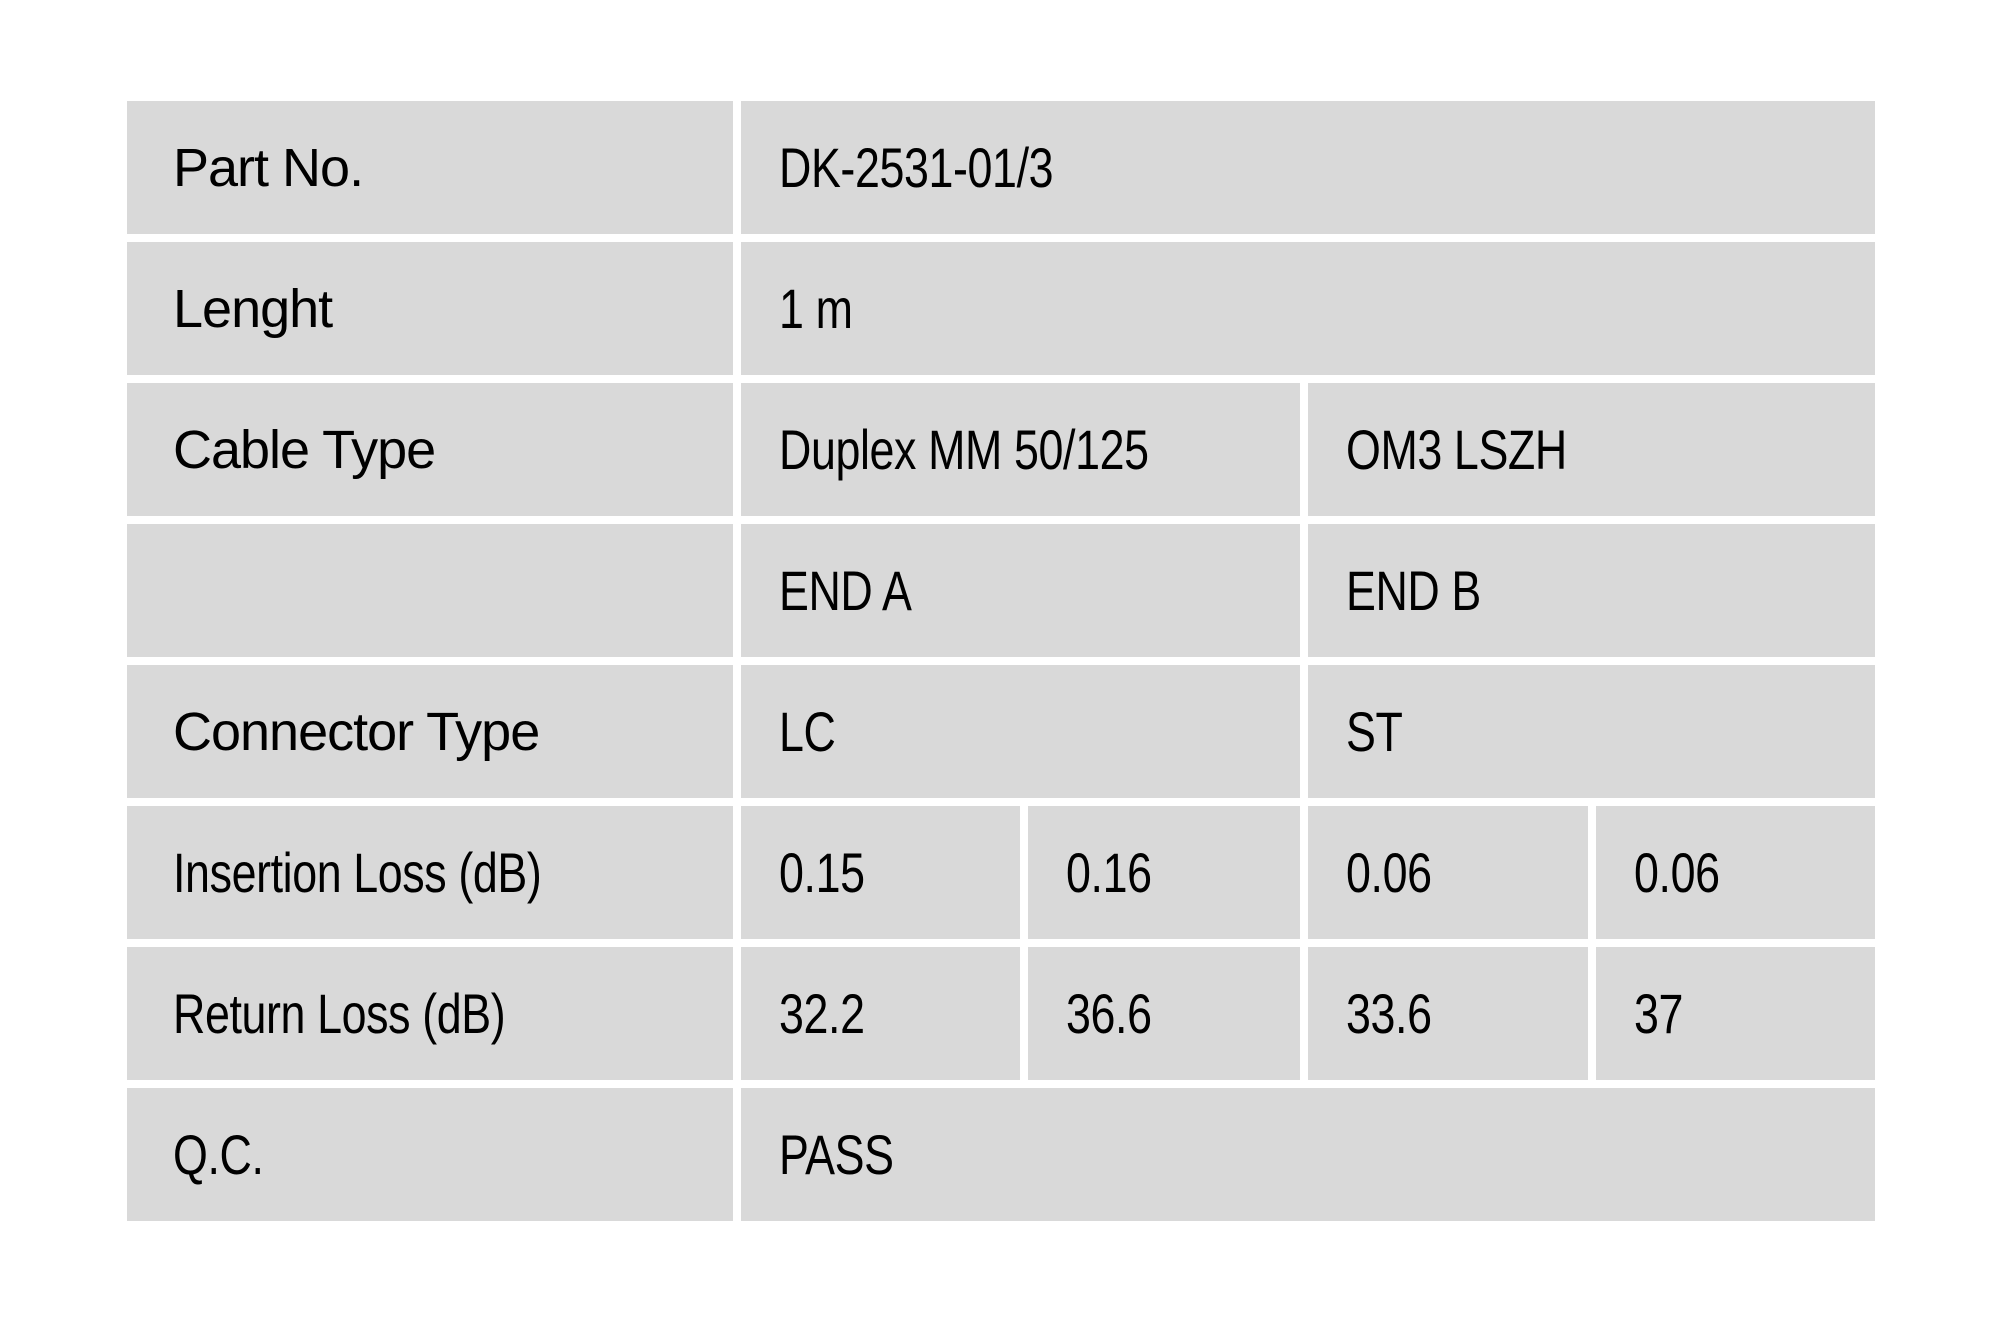 Image resolution: width=2000 pixels, height=1333 pixels. What do you see at coordinates (1413, 590) in the screenshot?
I see `end-b-header: END B` at bounding box center [1413, 590].